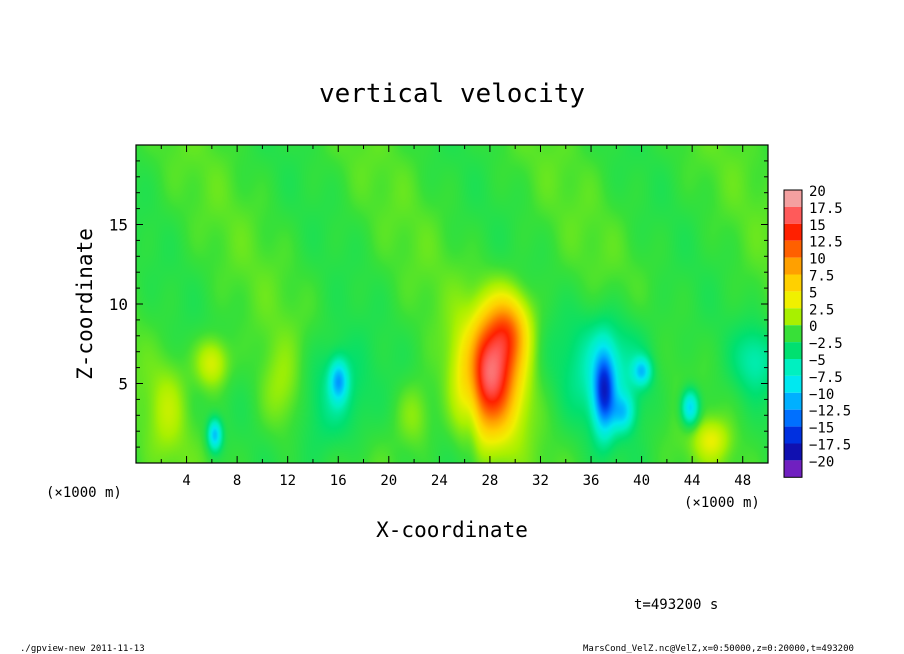 The image size is (904, 654). I want to click on colorbar-label: −5, so click(817, 361).